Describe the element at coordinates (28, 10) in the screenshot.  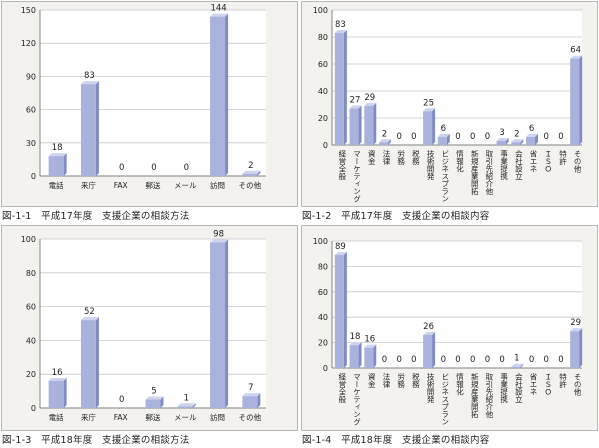
I see `y-tick-label: 150` at that location.